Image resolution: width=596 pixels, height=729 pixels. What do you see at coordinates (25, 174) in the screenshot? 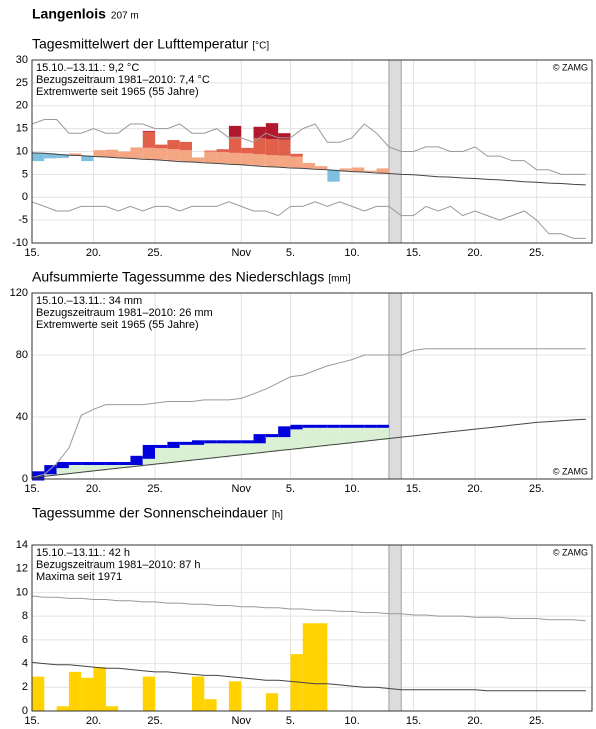
I see `y-tick-label: 5` at bounding box center [25, 174].